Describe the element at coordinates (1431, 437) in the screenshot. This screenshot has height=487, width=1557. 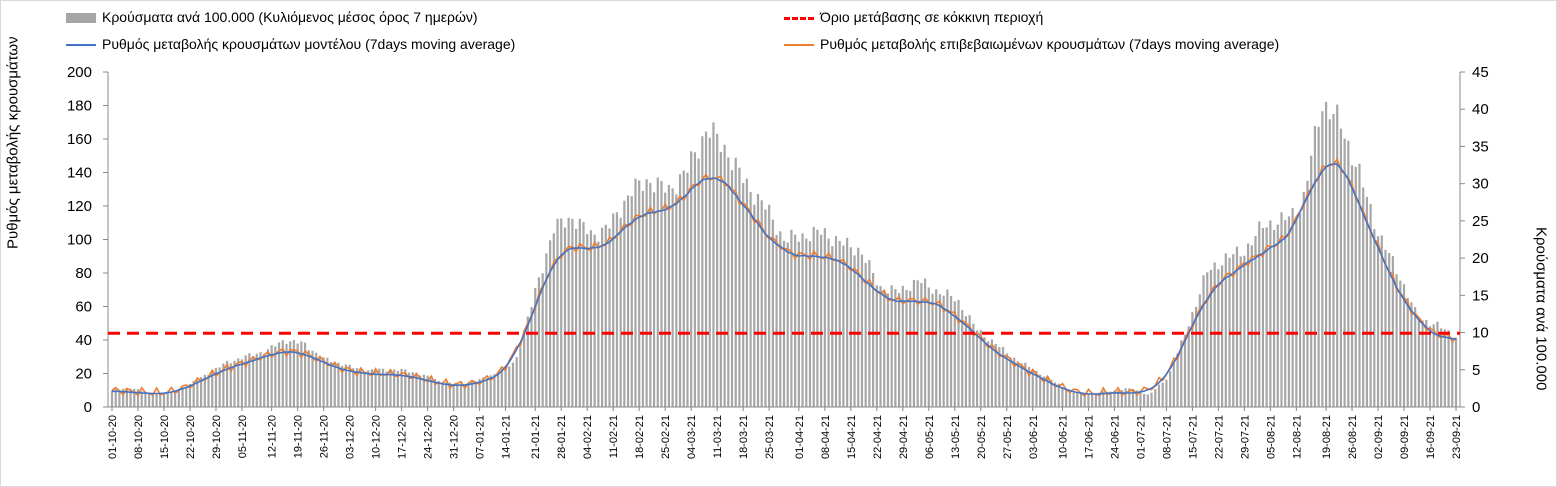
I see `x-tick-label: 16-09-21` at that location.